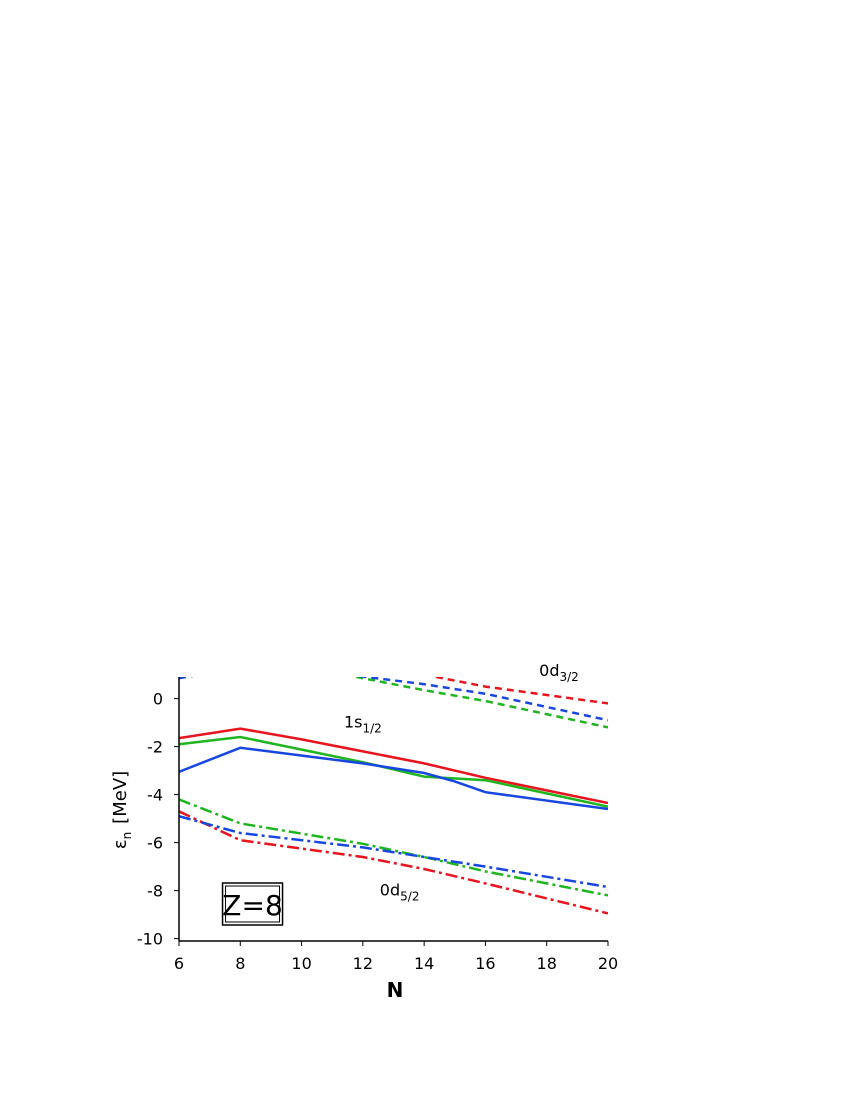 The height and width of the screenshot is (1104, 850). Describe the element at coordinates (158, 699) in the screenshot. I see `y-tick-label: 0` at that location.